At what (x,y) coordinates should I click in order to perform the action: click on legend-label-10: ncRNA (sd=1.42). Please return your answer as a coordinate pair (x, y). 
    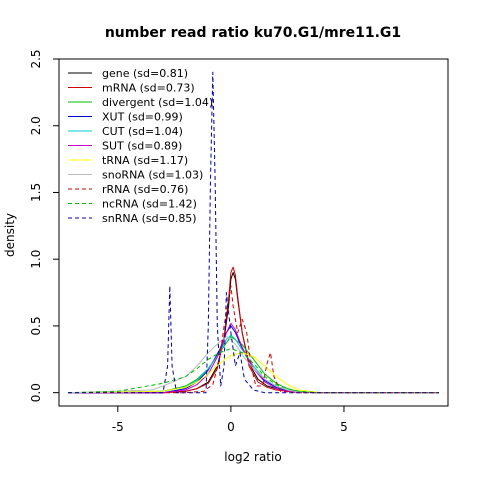
    Looking at the image, I should click on (149, 204).